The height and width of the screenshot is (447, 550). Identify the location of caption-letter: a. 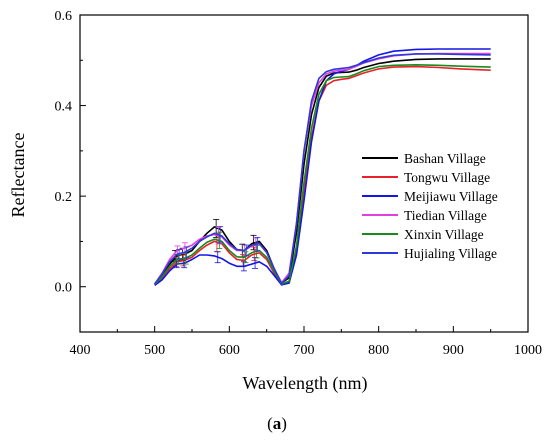
(277, 423).